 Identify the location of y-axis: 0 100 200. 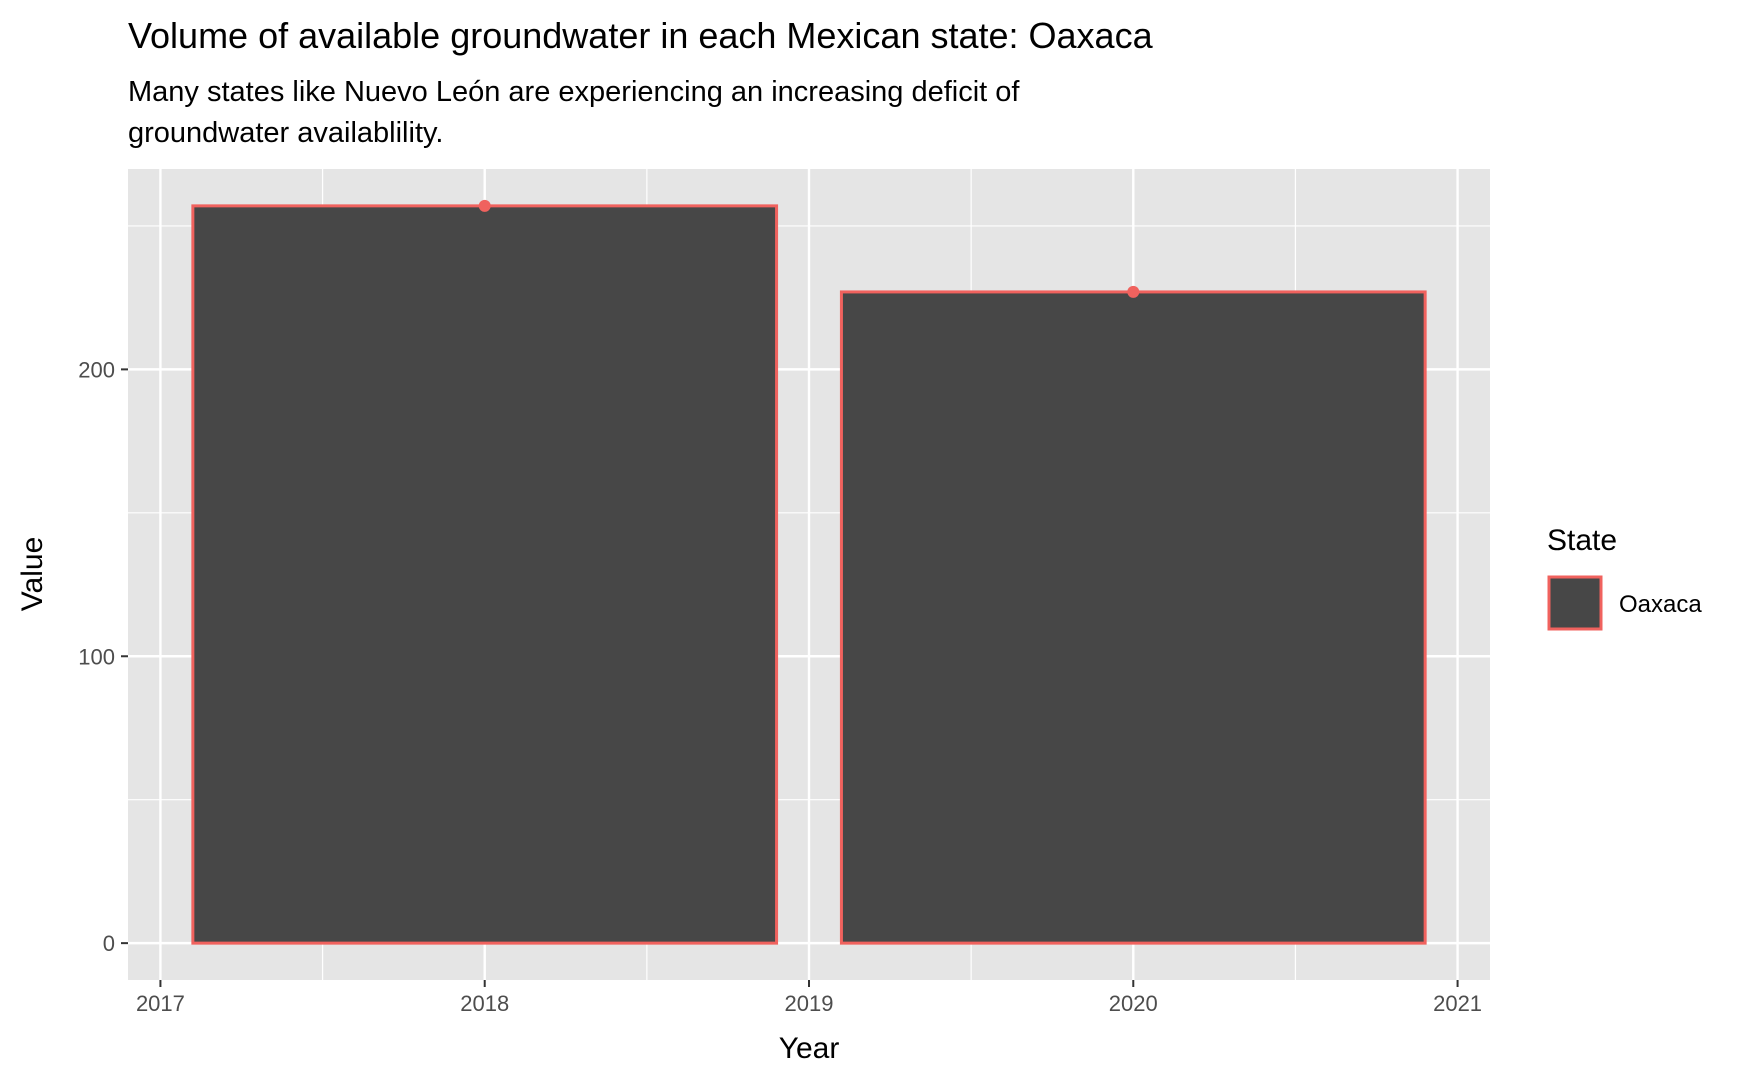
(103, 656).